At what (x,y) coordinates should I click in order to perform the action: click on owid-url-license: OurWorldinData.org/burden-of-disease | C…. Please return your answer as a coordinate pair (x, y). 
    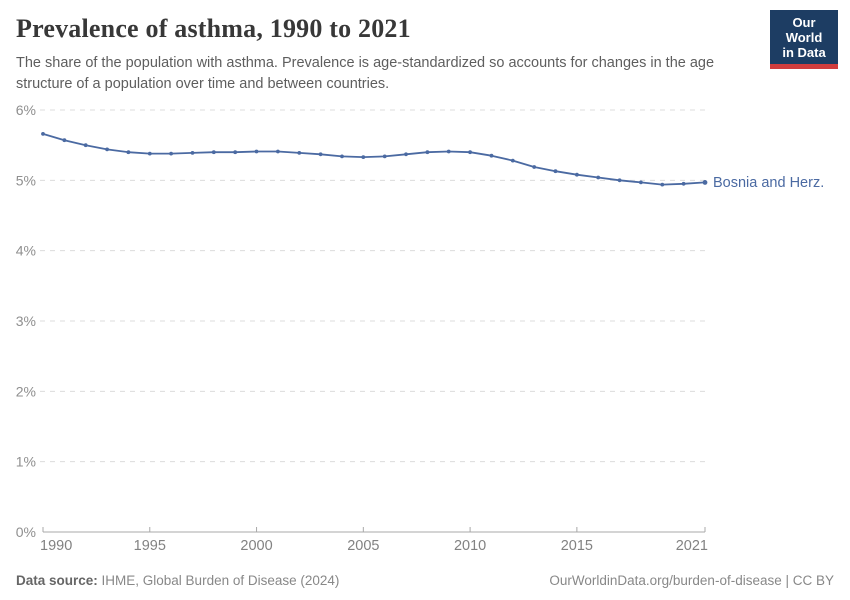
    Looking at the image, I should click on (691, 580).